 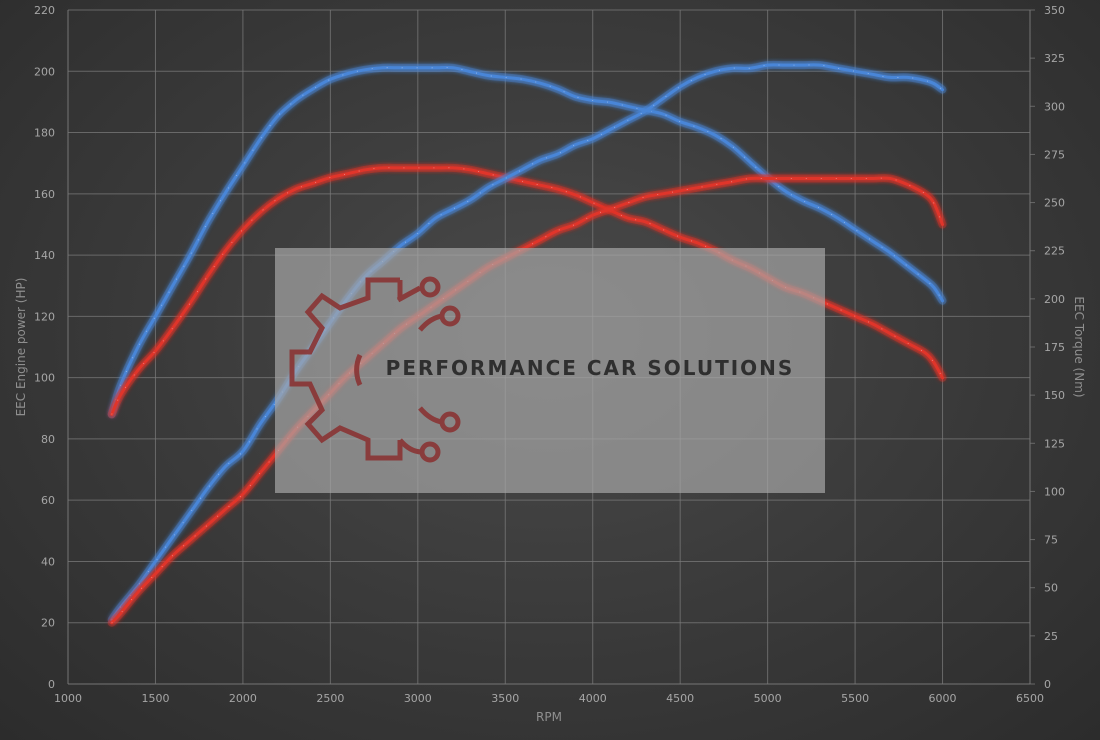 What do you see at coordinates (44, 378) in the screenshot?
I see `y-left-tick-label: 100` at bounding box center [44, 378].